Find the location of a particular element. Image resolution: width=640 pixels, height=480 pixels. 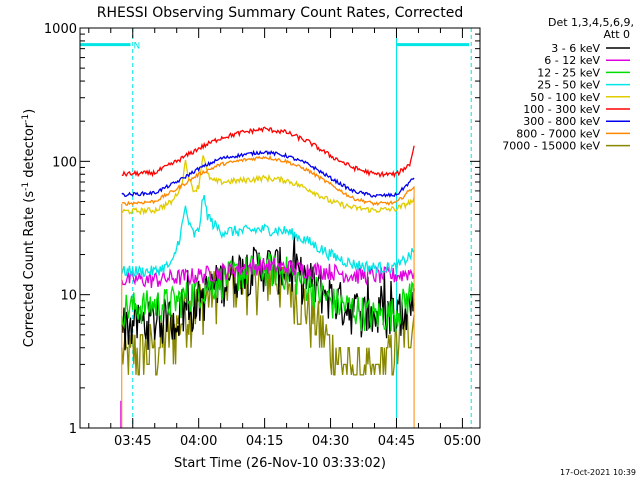

legend-label: 12 - 25 keV is located at coordinates (568, 72).